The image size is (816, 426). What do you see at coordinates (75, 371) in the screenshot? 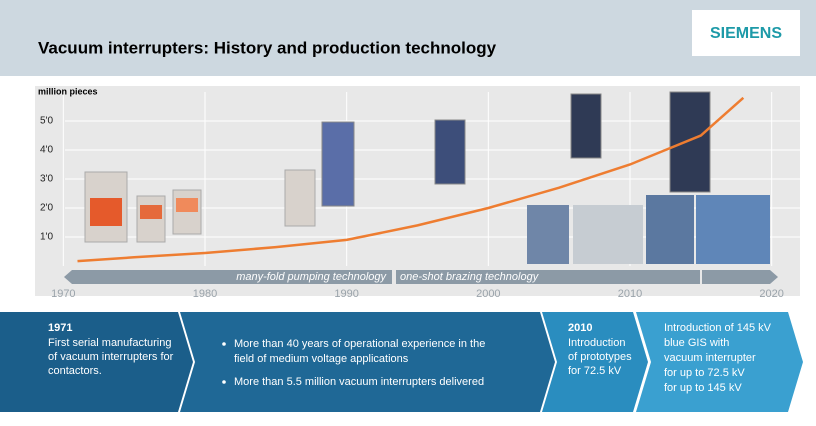
I see `chevron-text: contactors.` at bounding box center [75, 371].